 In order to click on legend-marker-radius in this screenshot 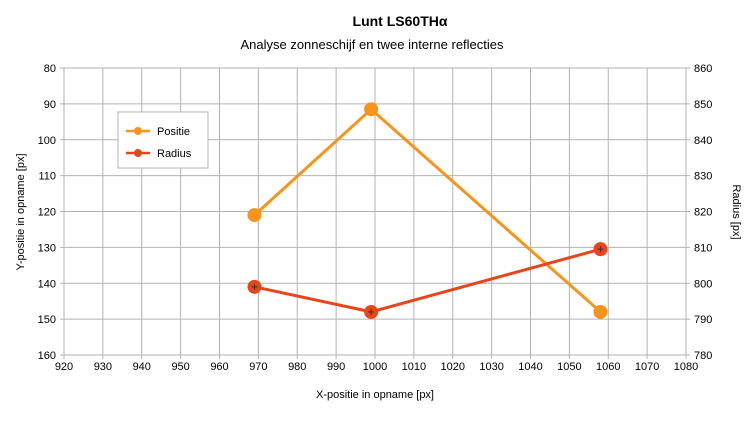, I will do `click(138, 153)`.